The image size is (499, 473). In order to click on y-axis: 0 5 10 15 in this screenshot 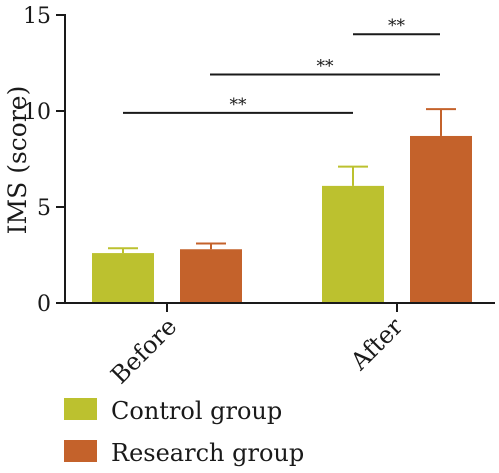, I will do `click(44, 160)`.